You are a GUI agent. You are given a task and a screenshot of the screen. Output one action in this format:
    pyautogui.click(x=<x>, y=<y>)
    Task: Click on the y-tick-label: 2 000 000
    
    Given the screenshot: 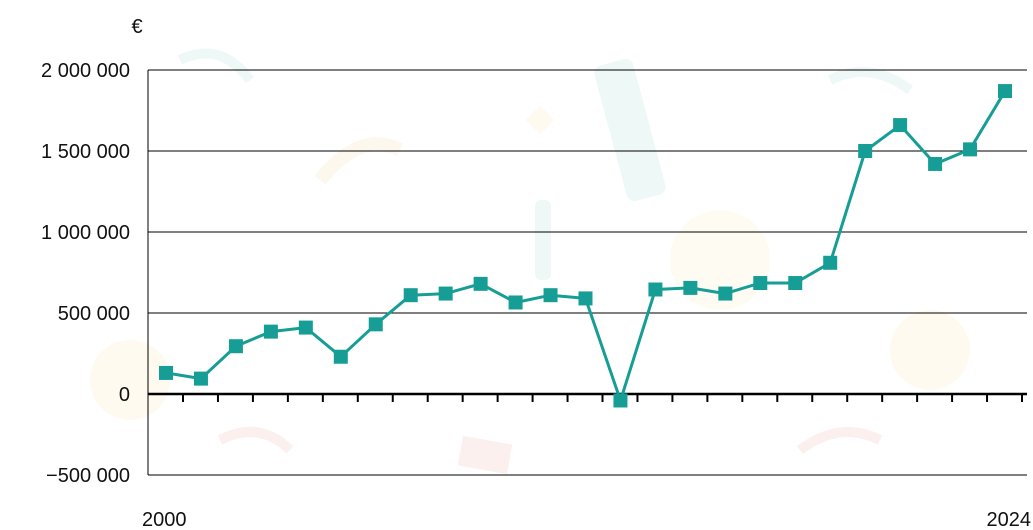 What is the action you would take?
    pyautogui.click(x=85, y=71)
    